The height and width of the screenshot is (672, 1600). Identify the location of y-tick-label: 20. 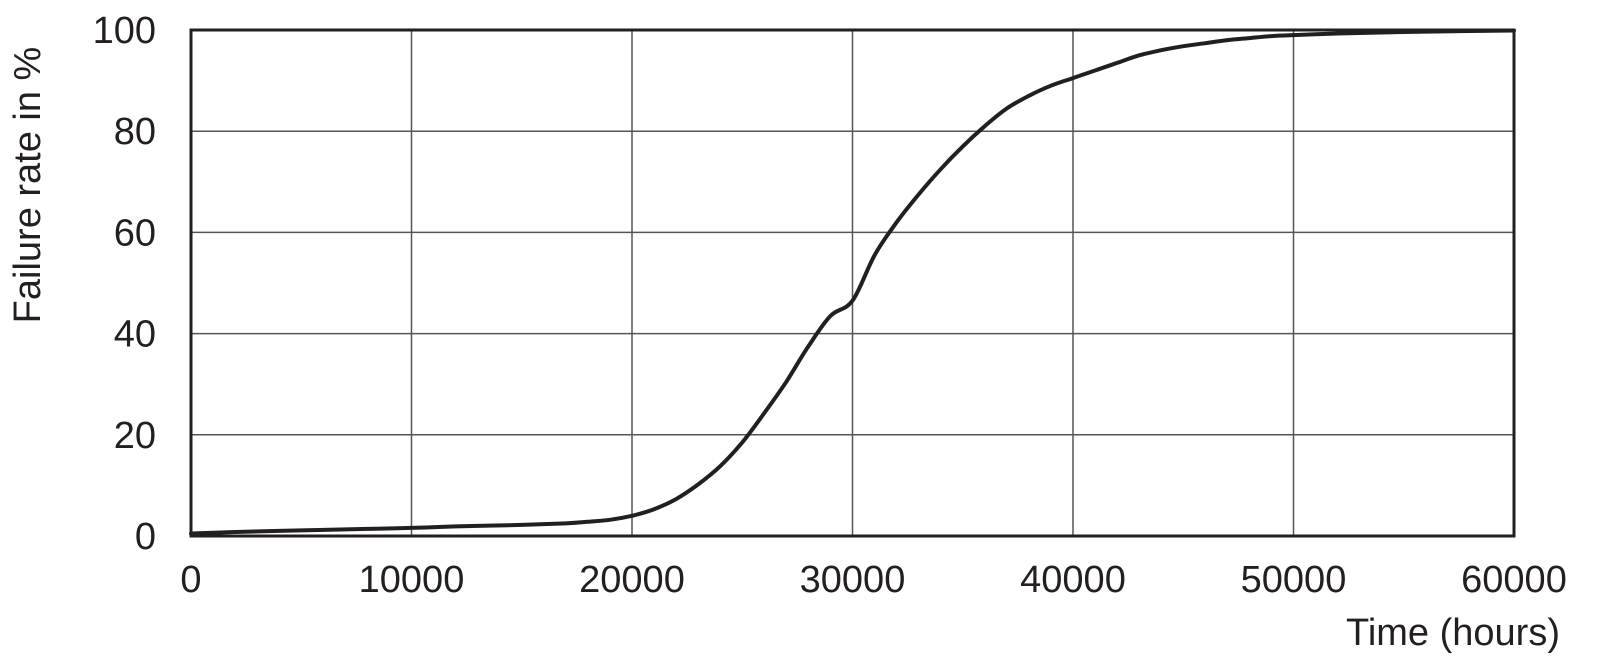
(135, 436).